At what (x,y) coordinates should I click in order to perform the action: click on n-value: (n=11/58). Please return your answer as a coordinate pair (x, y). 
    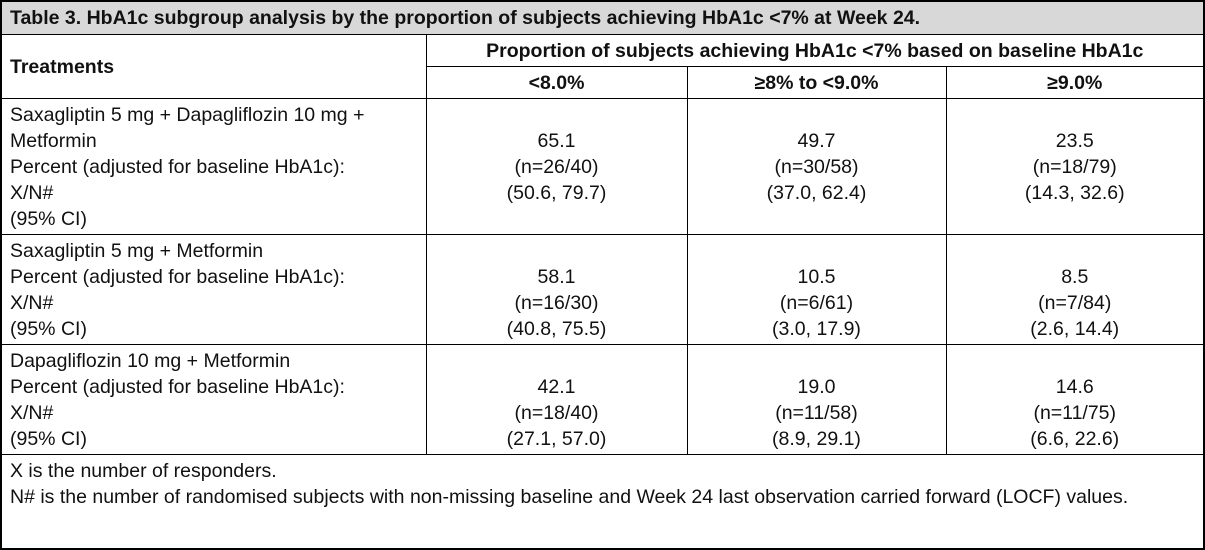
    Looking at the image, I should click on (816, 413).